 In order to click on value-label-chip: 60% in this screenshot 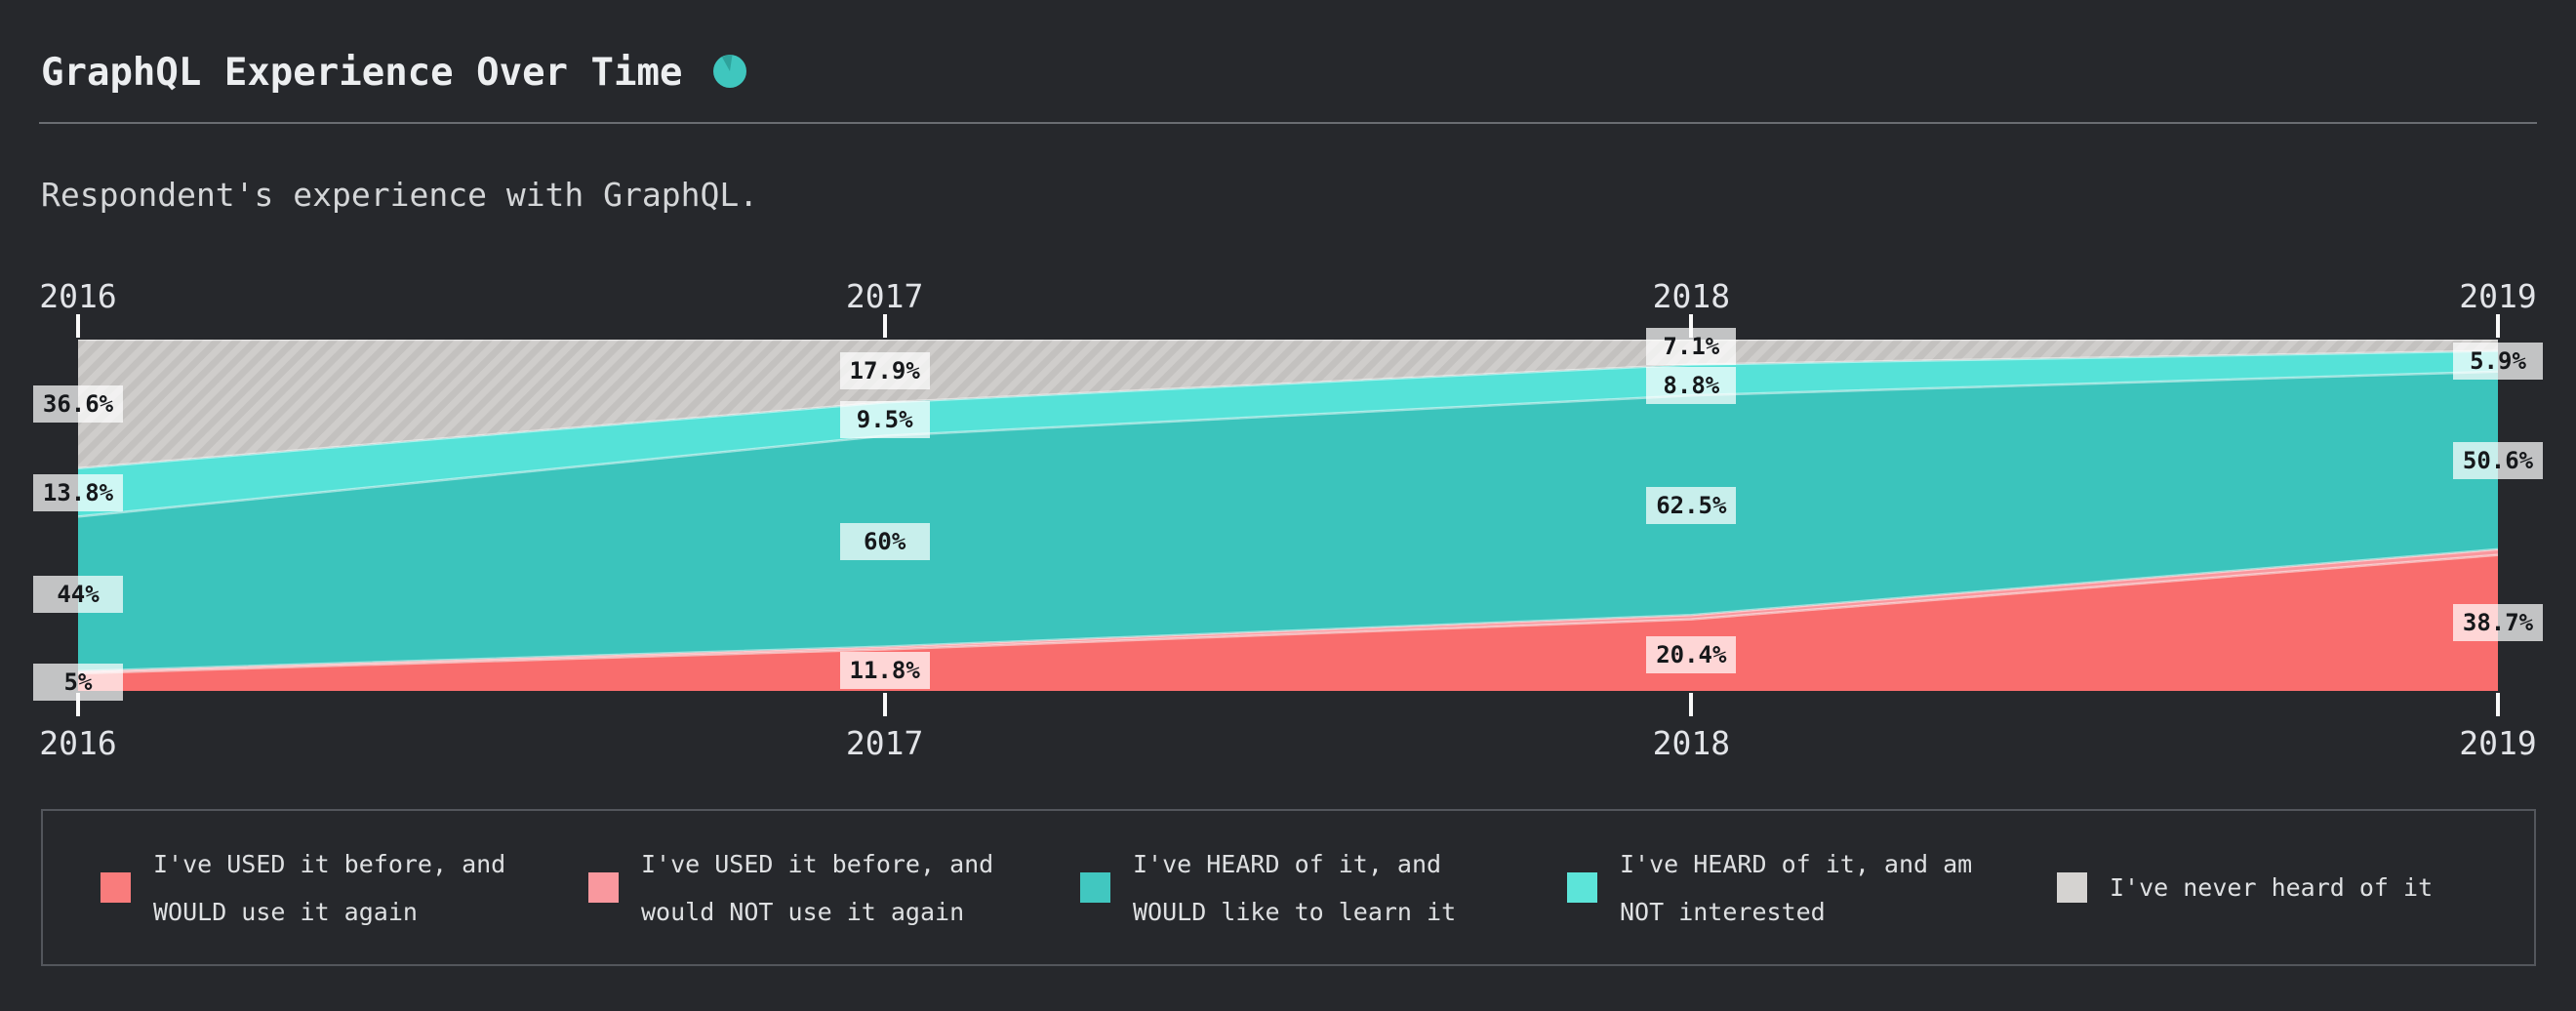, I will do `click(884, 541)`.